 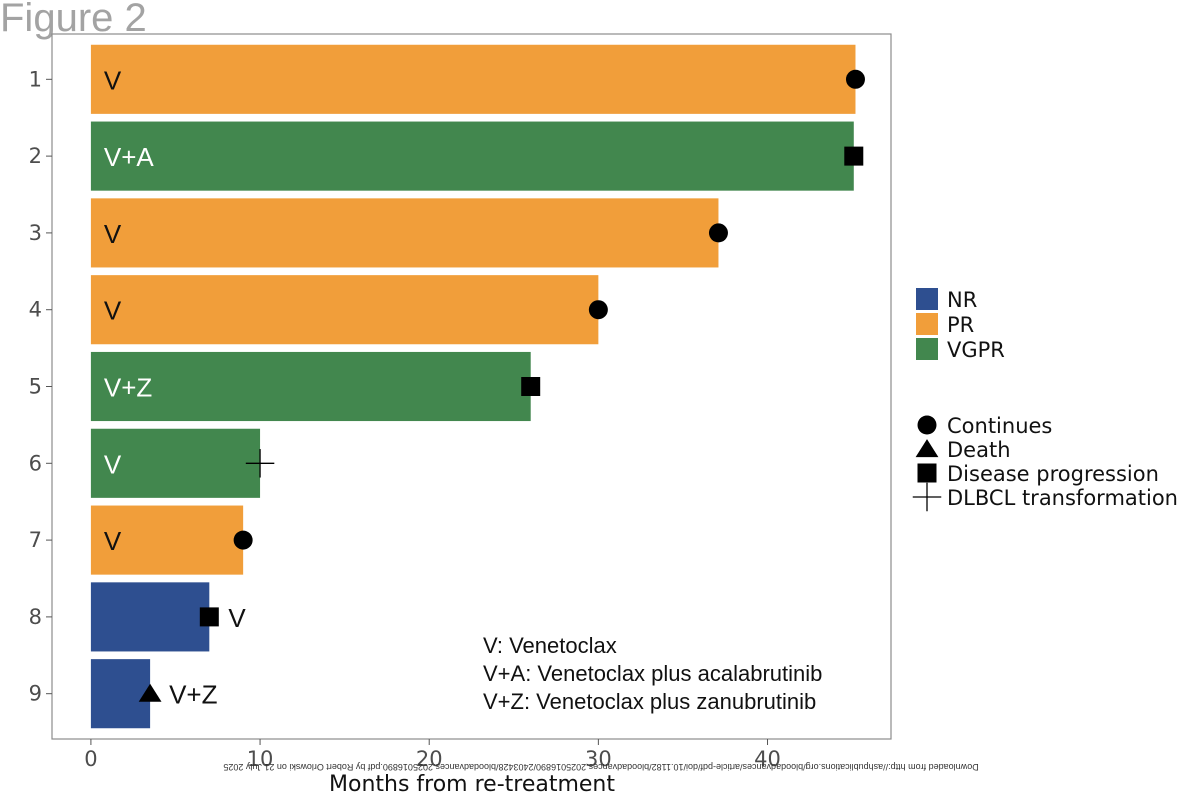 I want to click on x-tick-label: 20, so click(x=429, y=759).